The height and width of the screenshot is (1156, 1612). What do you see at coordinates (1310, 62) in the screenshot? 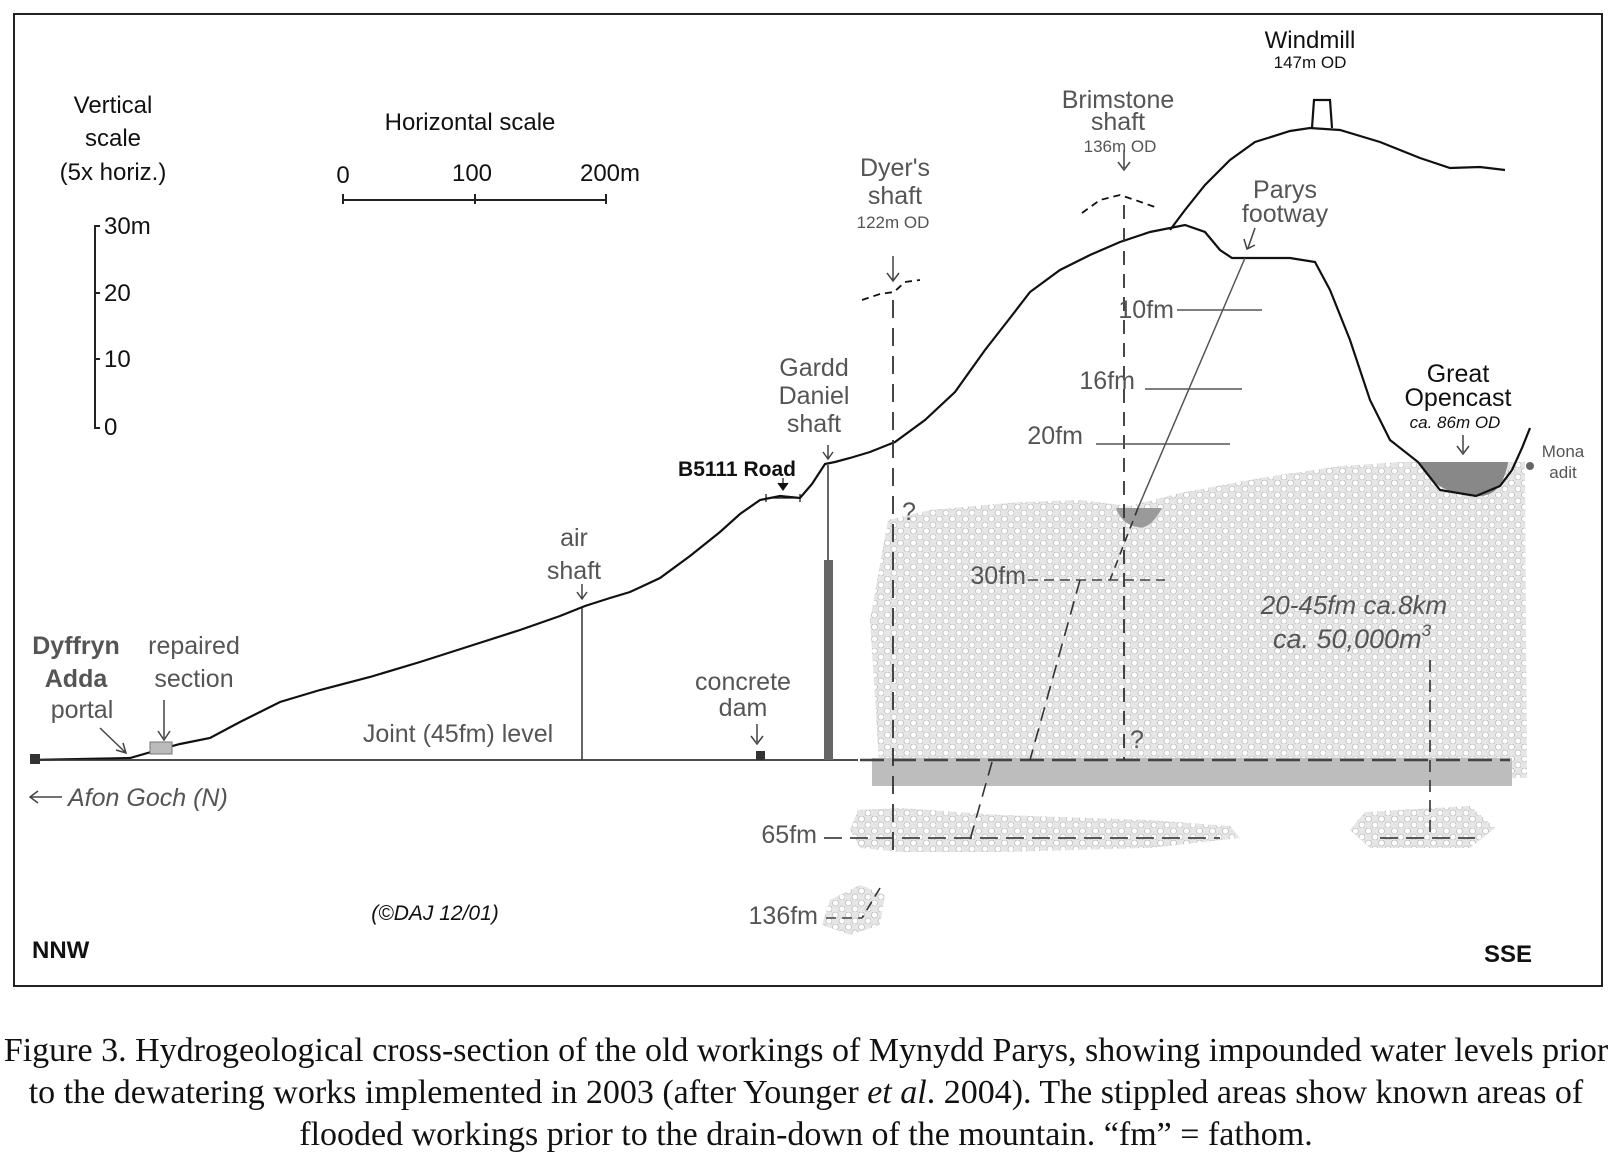
I see `windmill-od-label: 147m OD` at bounding box center [1310, 62].